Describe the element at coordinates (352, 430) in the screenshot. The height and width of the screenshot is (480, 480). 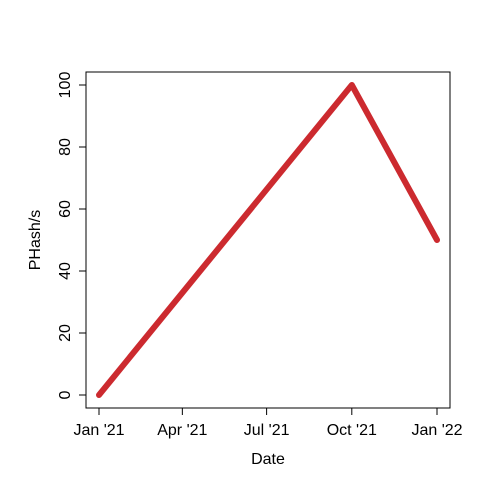
I see `x-tick-label: Oct '21` at that location.